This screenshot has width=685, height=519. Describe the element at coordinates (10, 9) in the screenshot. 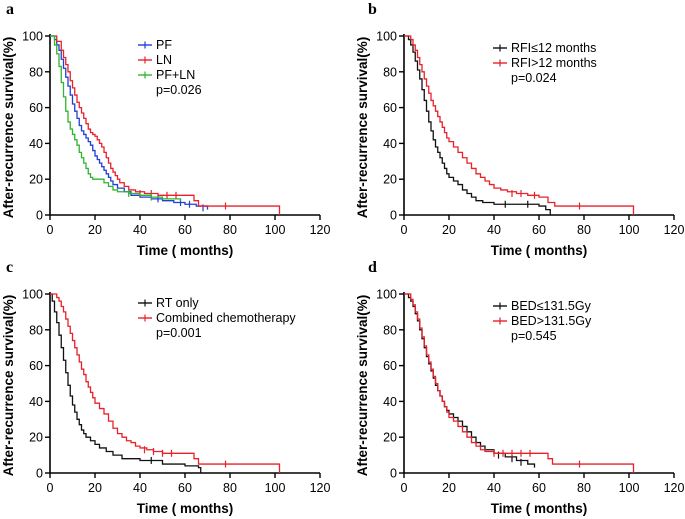

I see `panel-letter: a` at that location.